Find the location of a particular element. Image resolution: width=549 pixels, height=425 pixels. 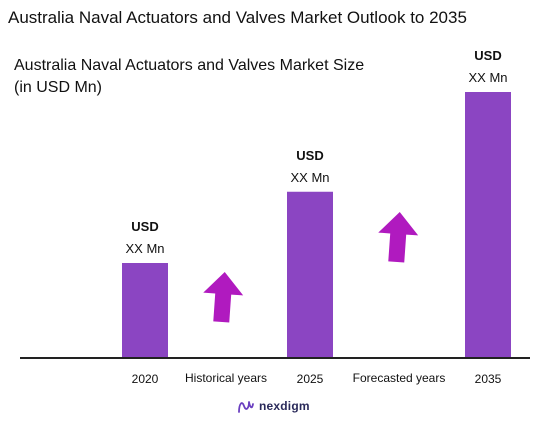

bar-2025 is located at coordinates (310, 274).